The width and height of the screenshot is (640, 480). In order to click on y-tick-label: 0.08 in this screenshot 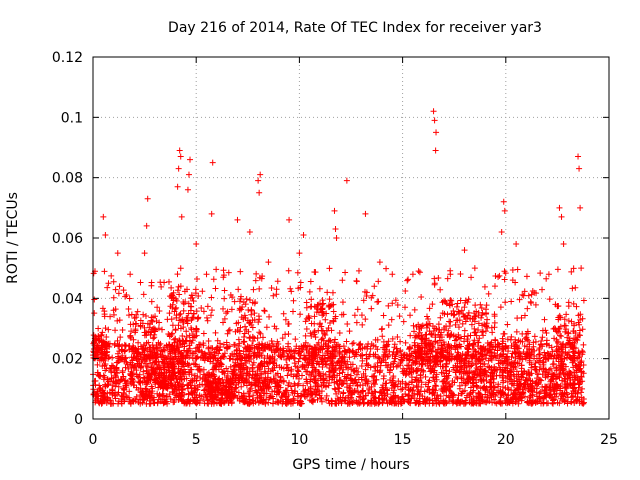, I will do `click(67, 179)`.